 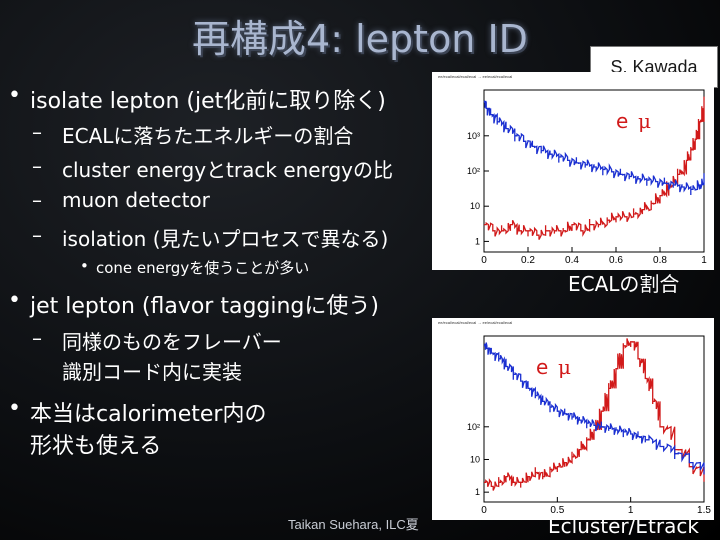 I want to click on plot-frame, so click(x=594, y=419).